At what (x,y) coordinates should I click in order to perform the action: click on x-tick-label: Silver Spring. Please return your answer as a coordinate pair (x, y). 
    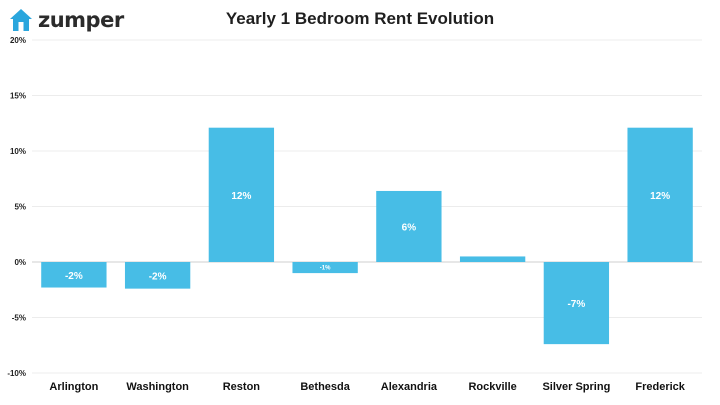
    Looking at the image, I should click on (576, 387).